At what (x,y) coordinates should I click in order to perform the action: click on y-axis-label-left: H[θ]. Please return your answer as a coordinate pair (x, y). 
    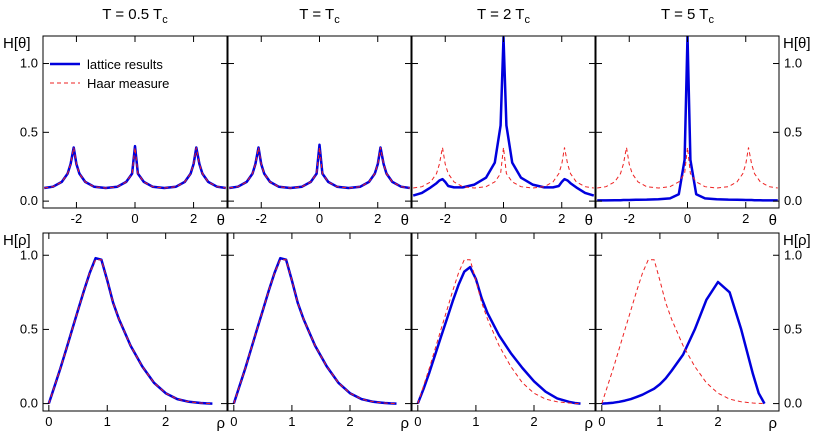
    Looking at the image, I should click on (17, 43).